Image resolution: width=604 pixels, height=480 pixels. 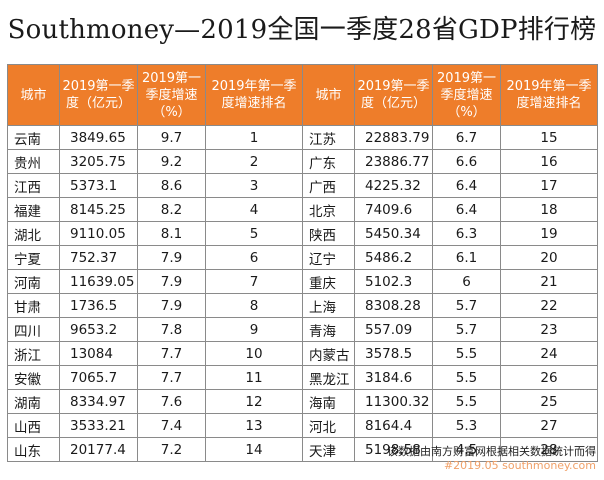 What do you see at coordinates (33, 401) in the screenshot?
I see `left-name-cell: 湖南` at bounding box center [33, 401].